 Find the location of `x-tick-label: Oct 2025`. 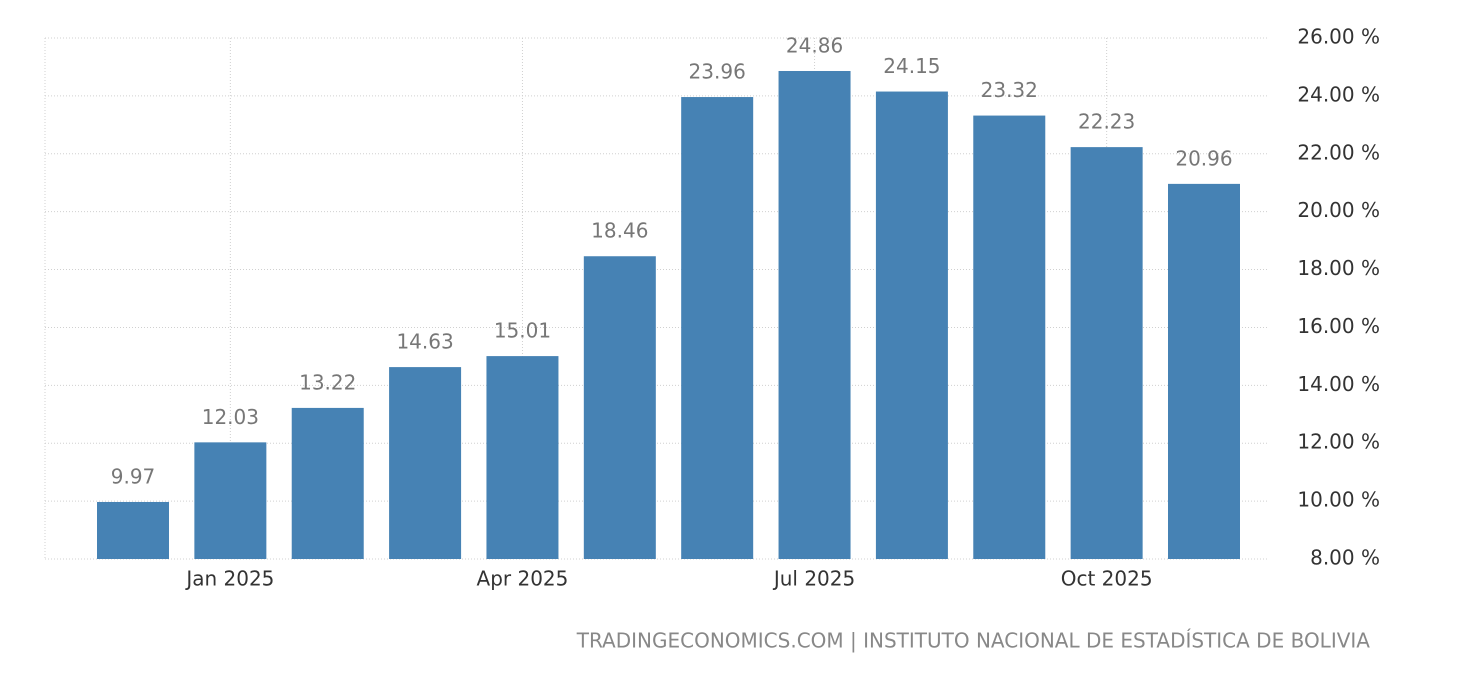

x-tick-label: Oct 2025 is located at coordinates (1107, 579).